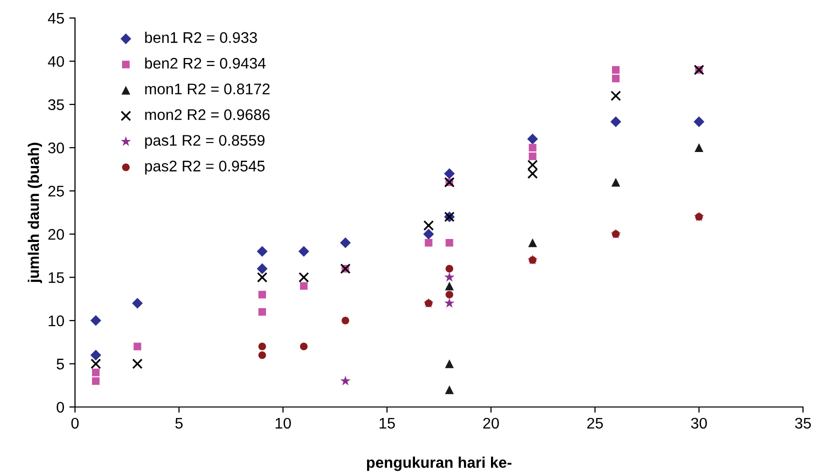  Describe the element at coordinates (179, 423) in the screenshot. I see `x-tick-label: 5` at that location.